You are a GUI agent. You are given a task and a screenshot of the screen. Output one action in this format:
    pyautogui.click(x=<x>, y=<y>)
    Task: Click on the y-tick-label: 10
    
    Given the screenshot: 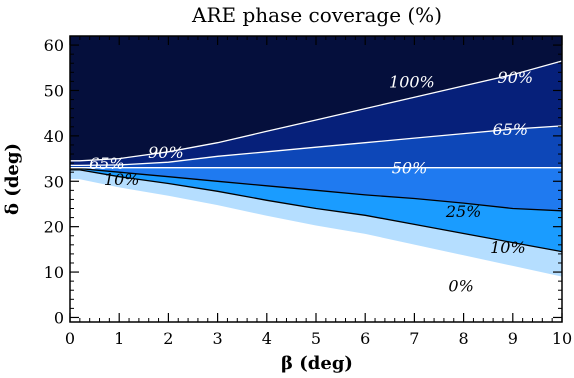 What is the action you would take?
    pyautogui.click(x=54, y=272)
    